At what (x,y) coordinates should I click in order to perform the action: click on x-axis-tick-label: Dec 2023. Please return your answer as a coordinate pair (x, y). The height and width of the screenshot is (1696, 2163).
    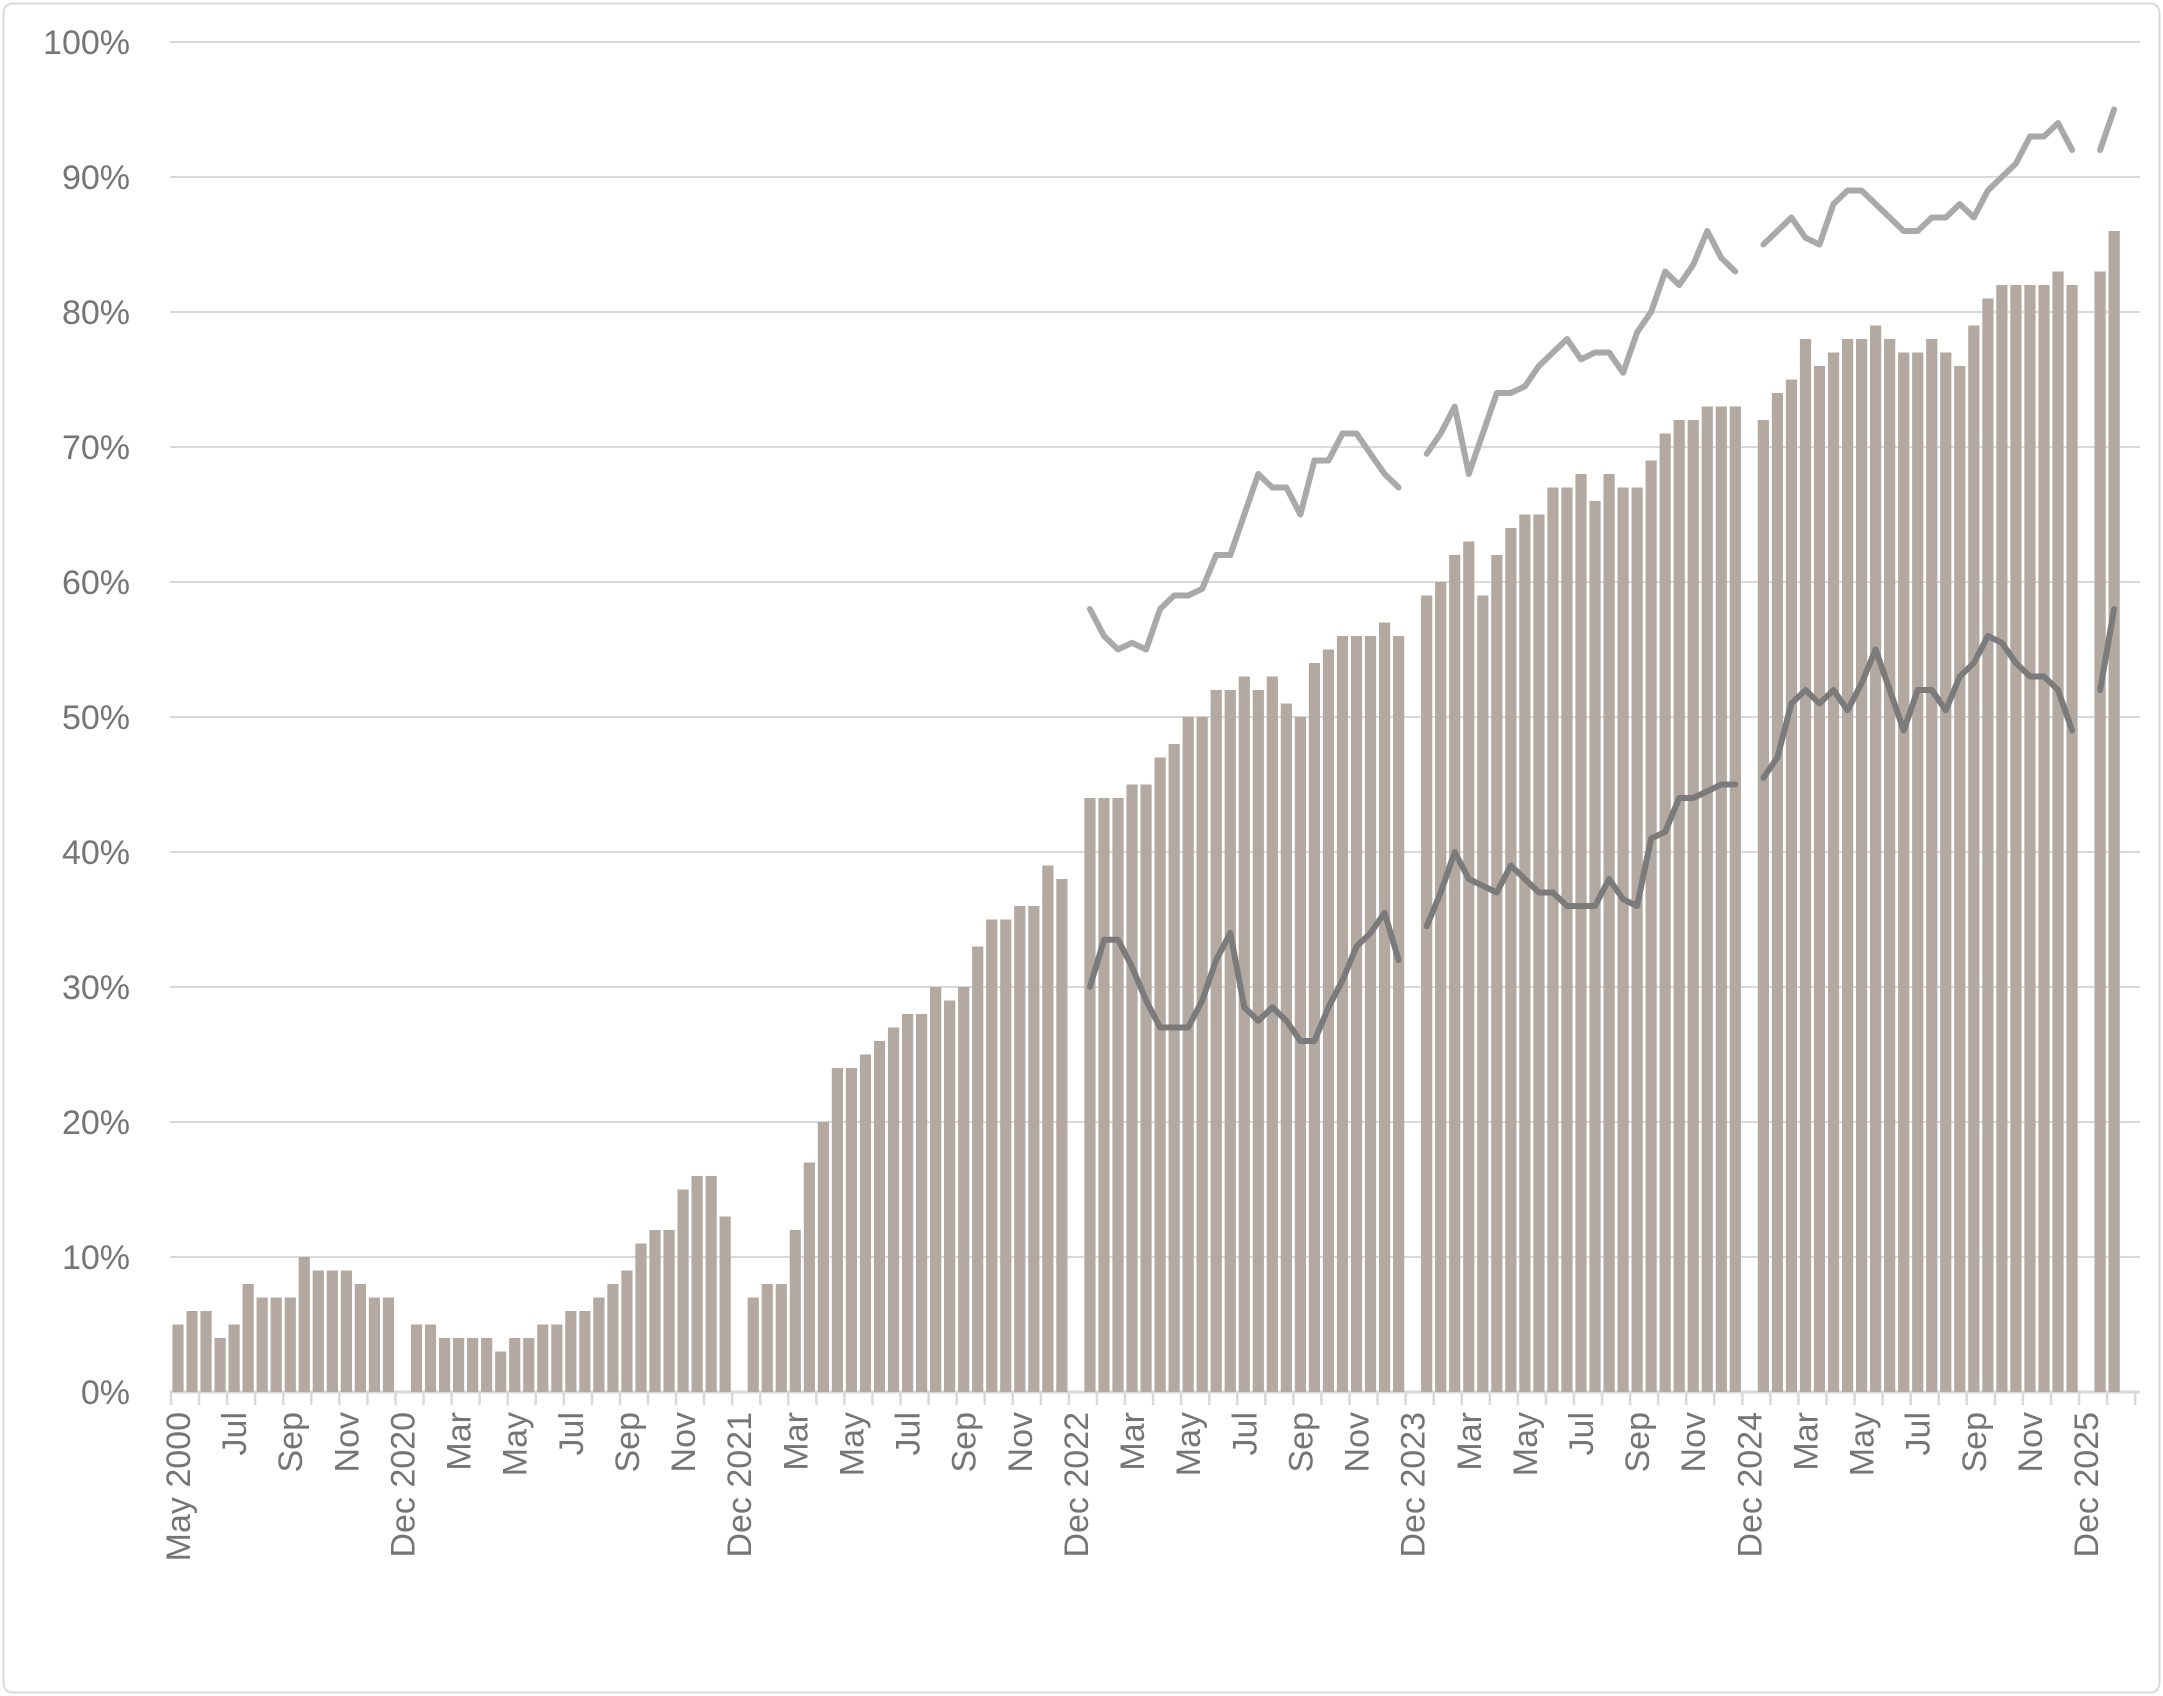
    Looking at the image, I should click on (1414, 1485).